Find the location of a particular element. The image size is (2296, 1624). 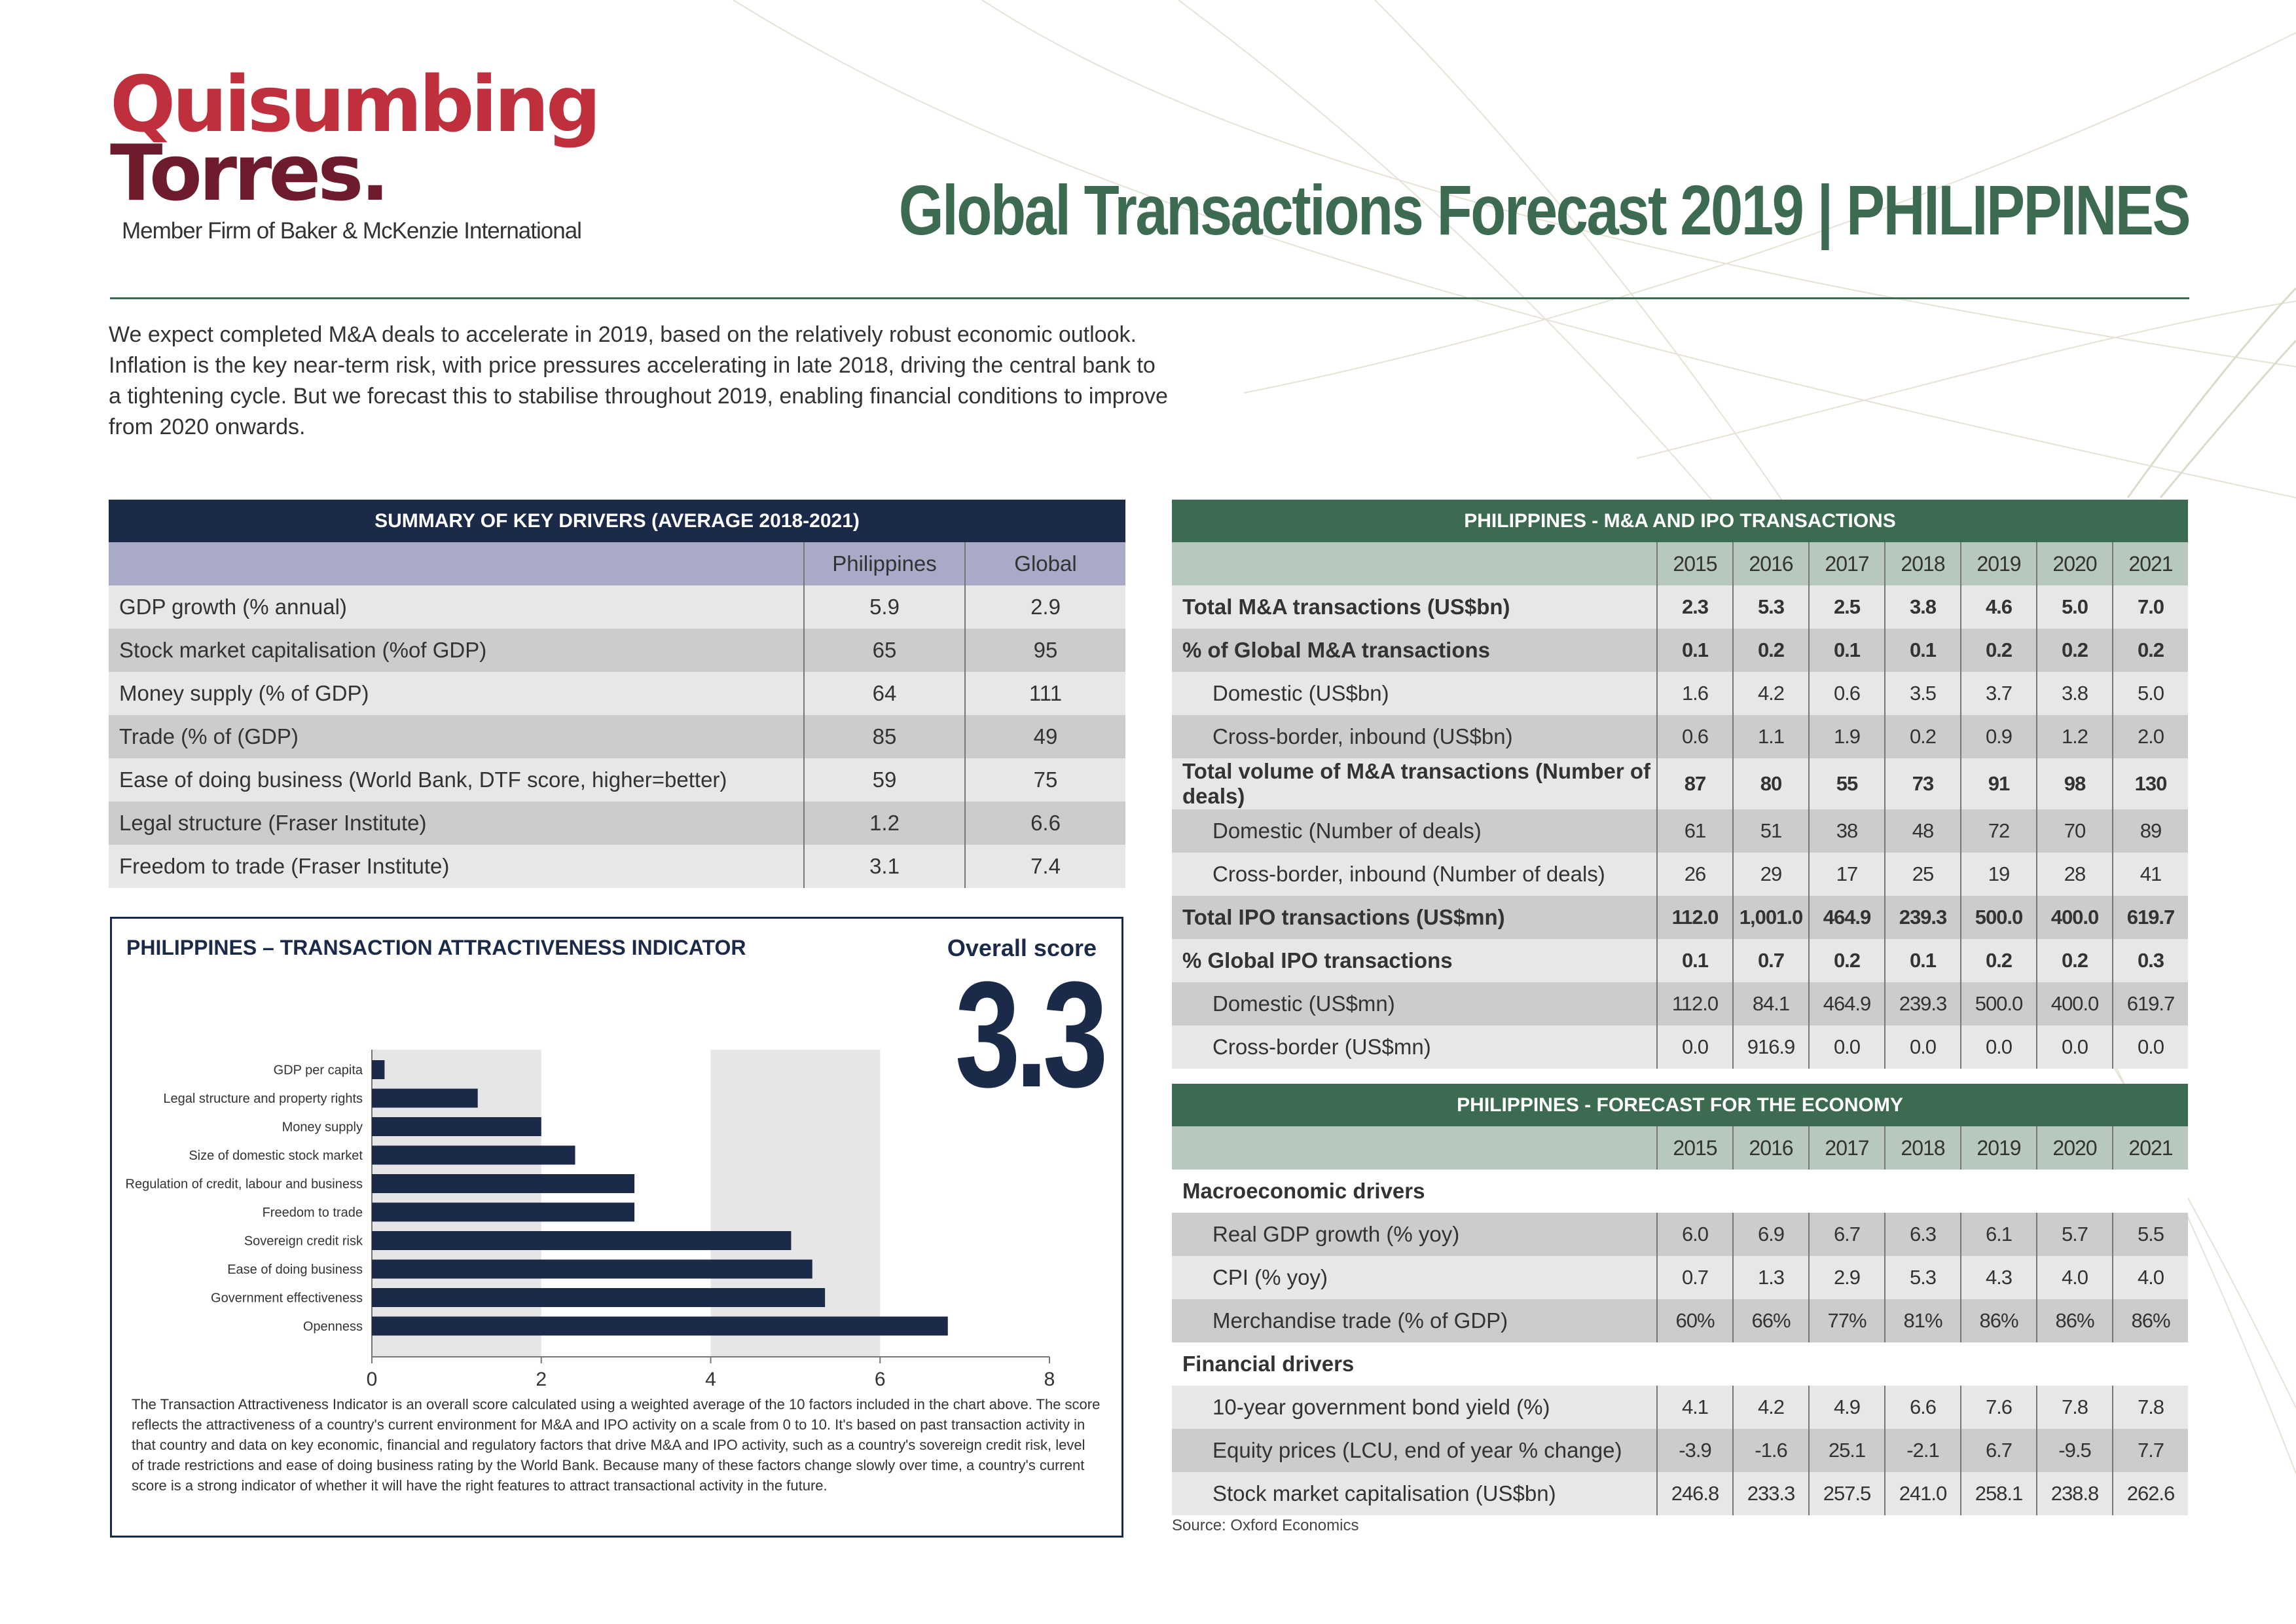

economy-cell: 6.3 is located at coordinates (1922, 1234).